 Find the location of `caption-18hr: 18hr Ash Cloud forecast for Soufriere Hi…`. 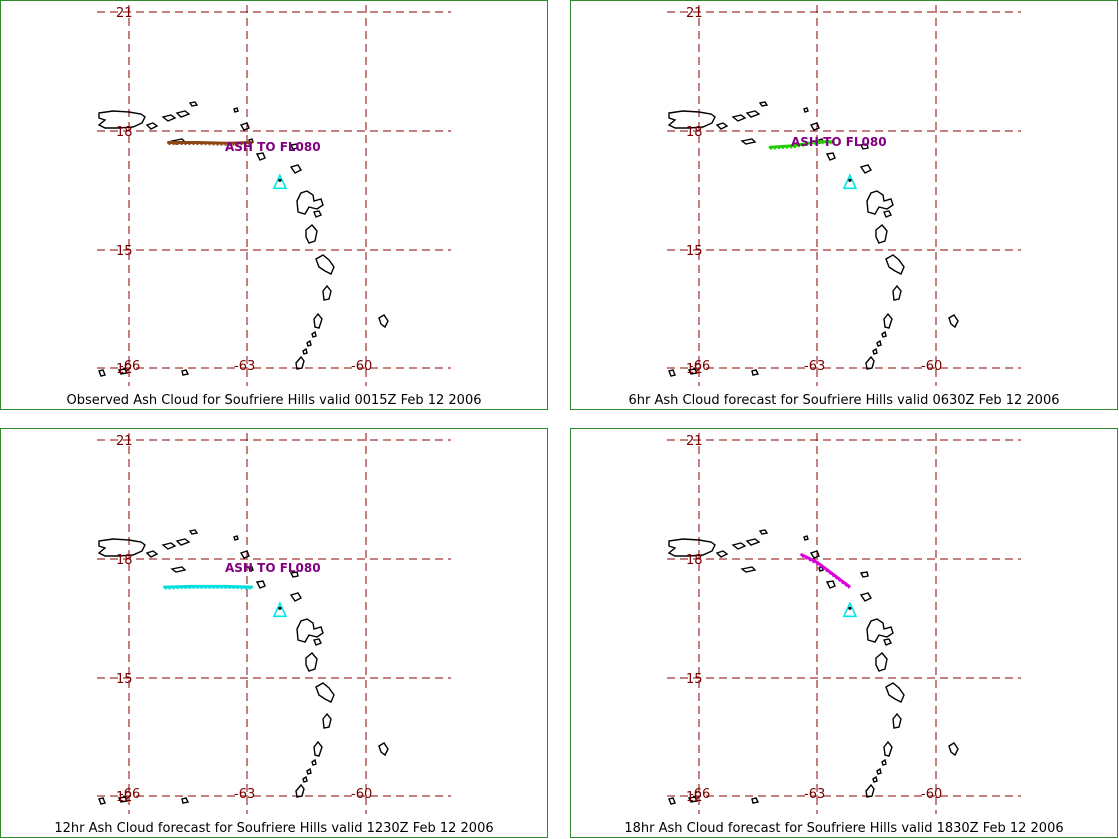

caption-18hr: 18hr Ash Cloud forecast for Soufriere Hi… is located at coordinates (844, 828).